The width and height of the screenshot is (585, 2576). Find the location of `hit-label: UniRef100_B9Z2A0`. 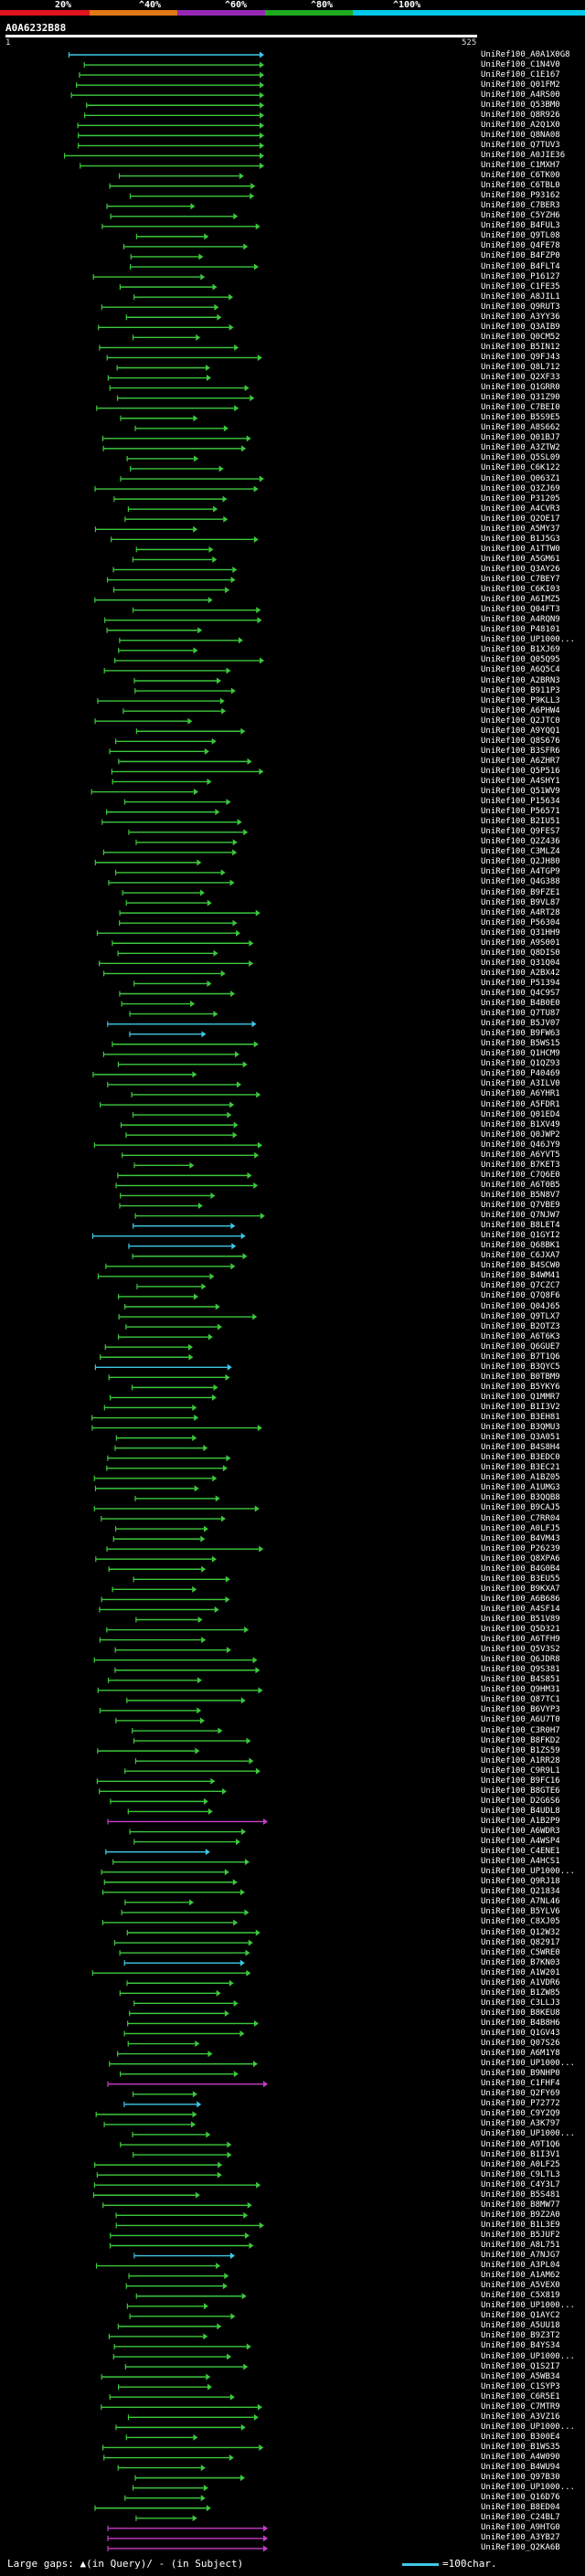

hit-label: UniRef100_B9Z2A0 is located at coordinates (520, 2215).